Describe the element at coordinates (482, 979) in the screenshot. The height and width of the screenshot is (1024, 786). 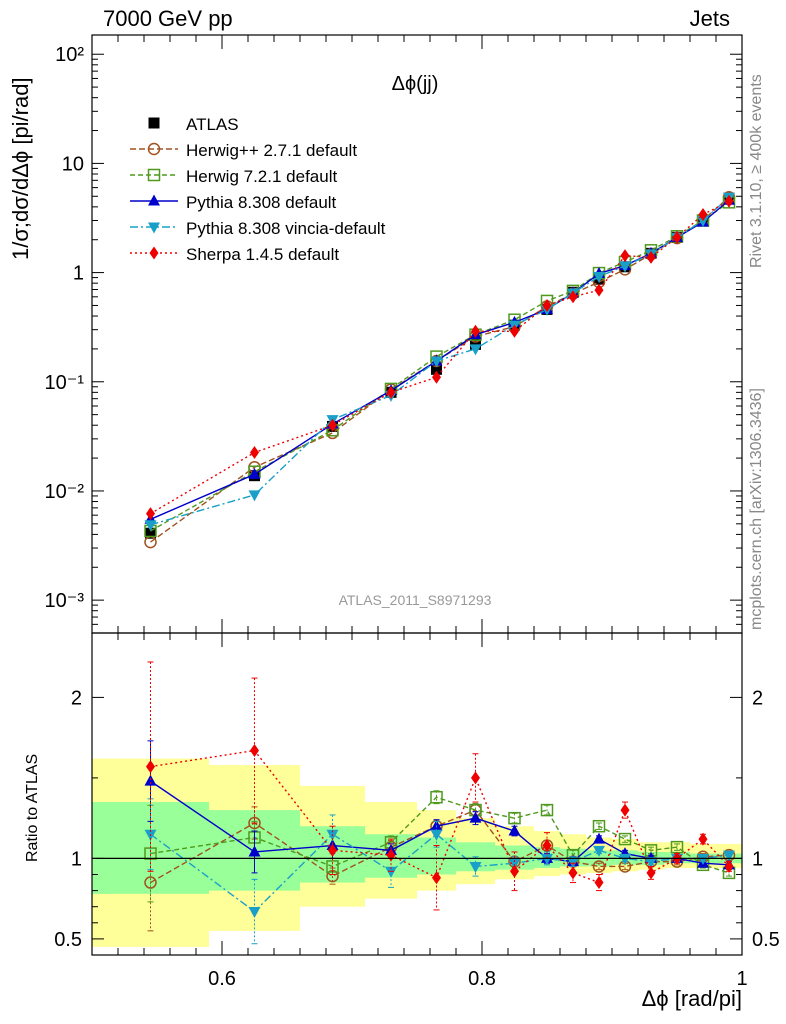
I see `x-tick-label: 0.8` at that location.